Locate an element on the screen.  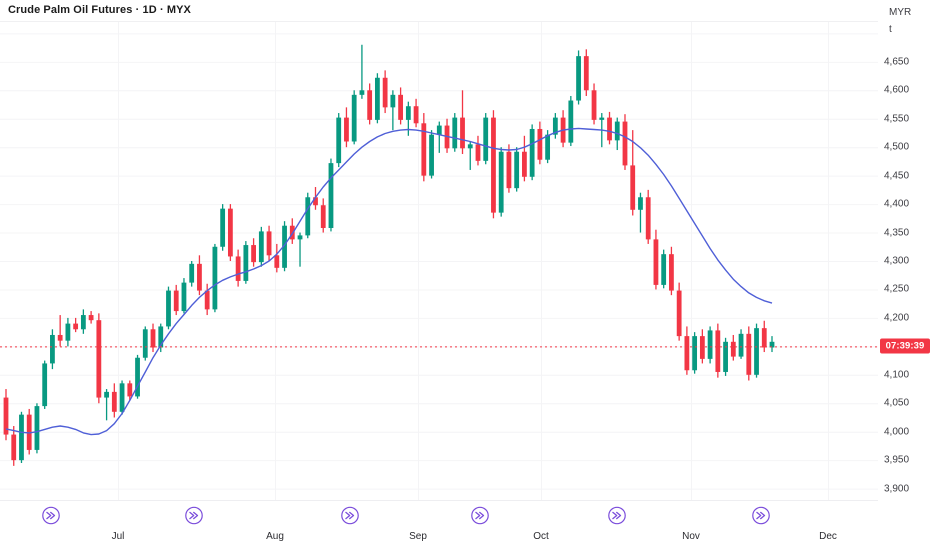
time-axis-label-aug: Aug is located at coordinates (275, 536).